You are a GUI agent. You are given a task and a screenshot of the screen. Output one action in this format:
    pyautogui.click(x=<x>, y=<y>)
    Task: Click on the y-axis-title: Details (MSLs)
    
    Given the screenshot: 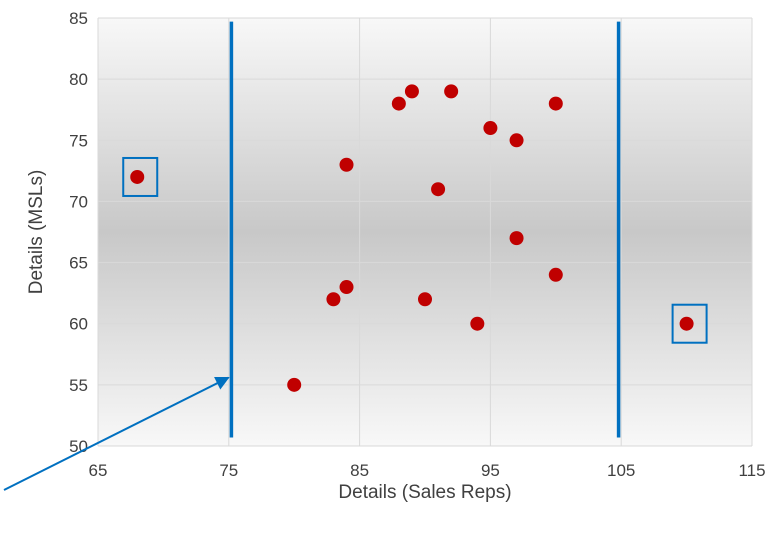 What is the action you would take?
    pyautogui.click(x=36, y=232)
    